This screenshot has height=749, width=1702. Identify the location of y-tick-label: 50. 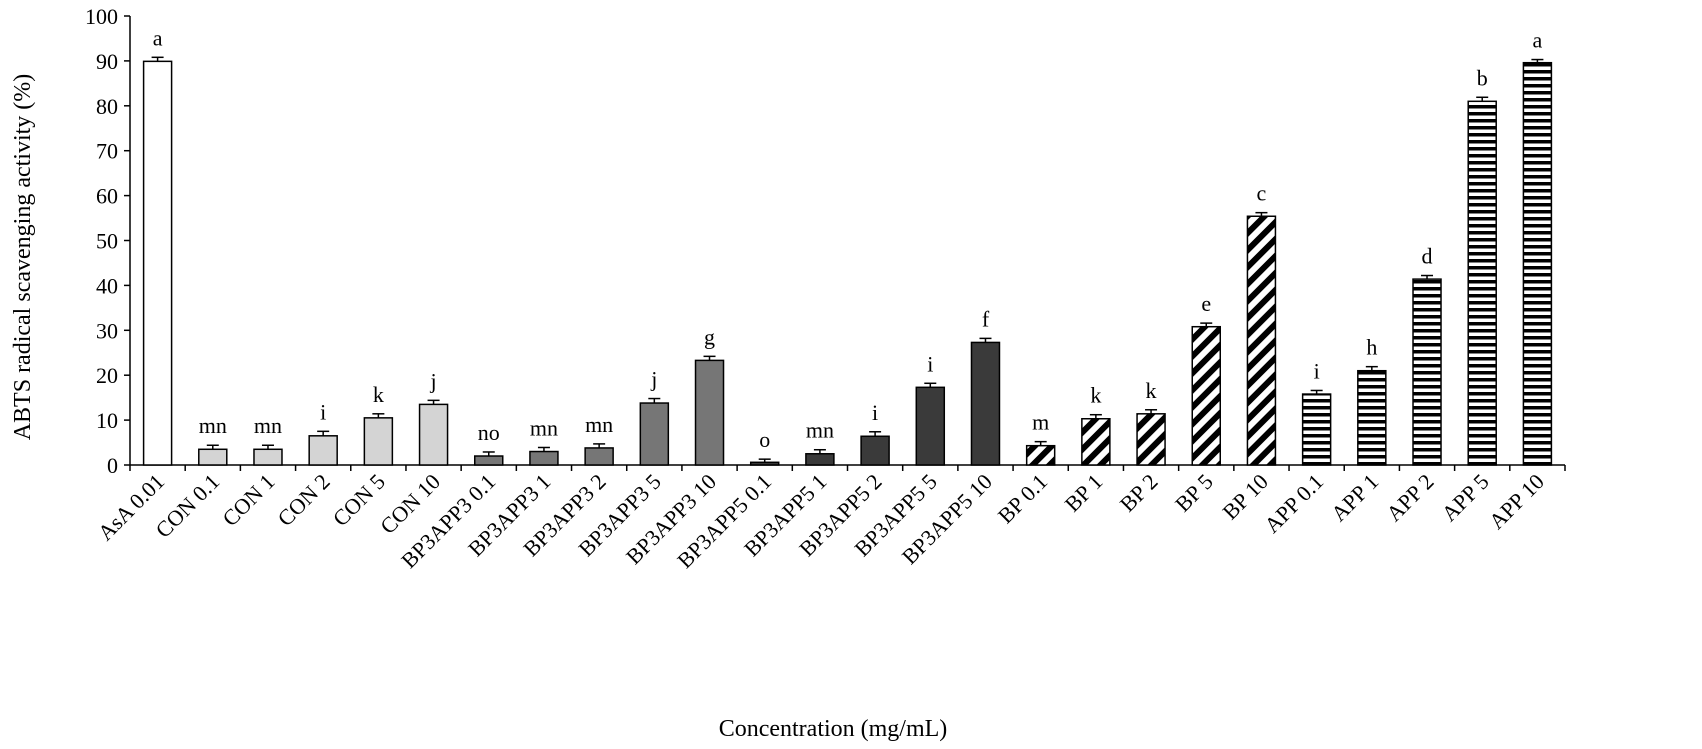
(107, 241).